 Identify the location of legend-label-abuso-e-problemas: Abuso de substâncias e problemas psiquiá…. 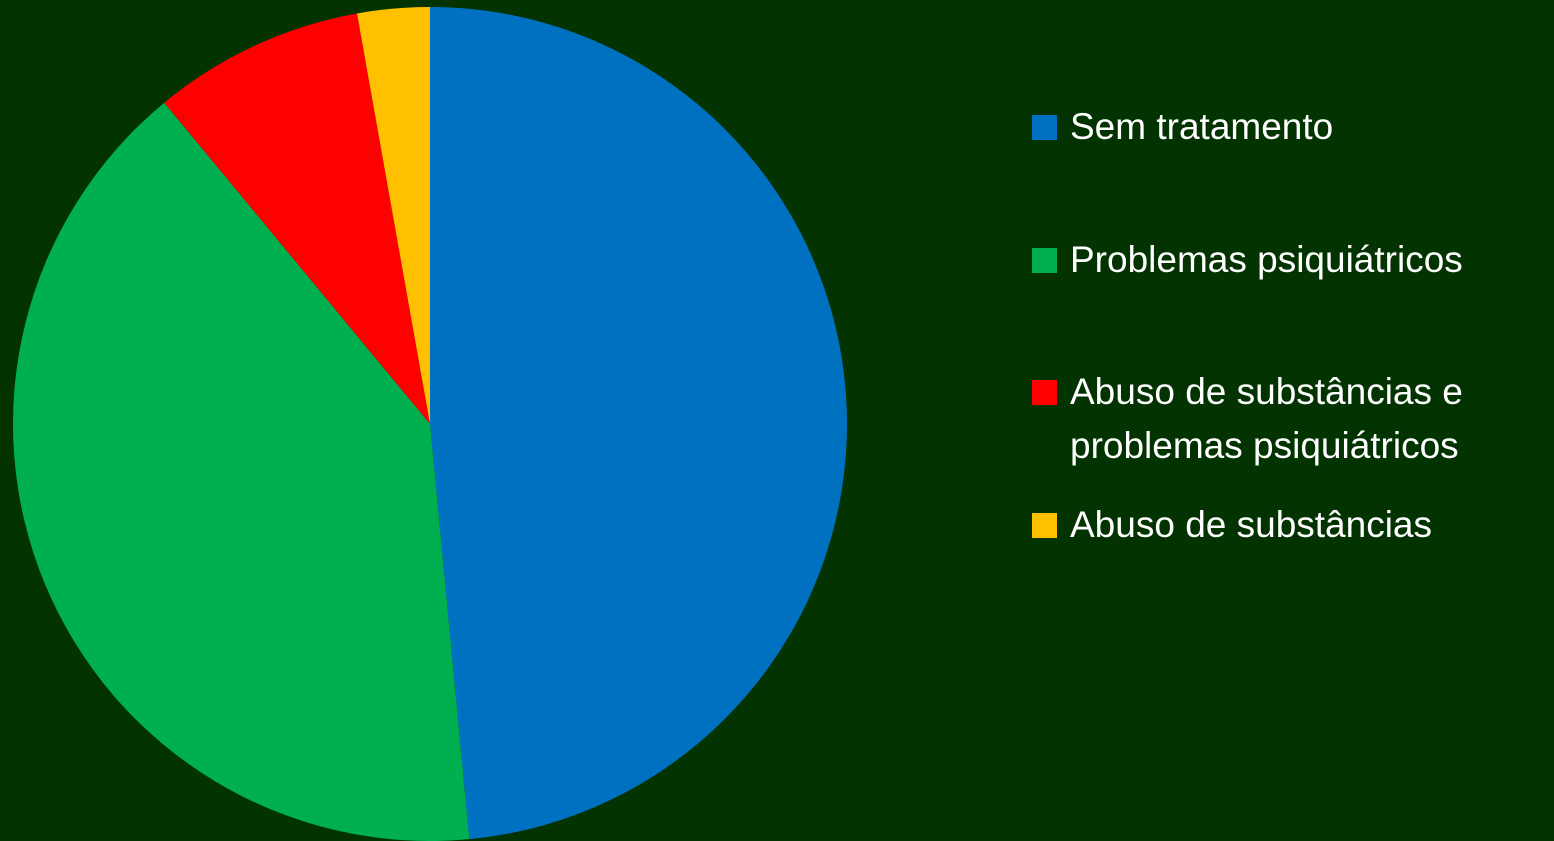
(1266, 418).